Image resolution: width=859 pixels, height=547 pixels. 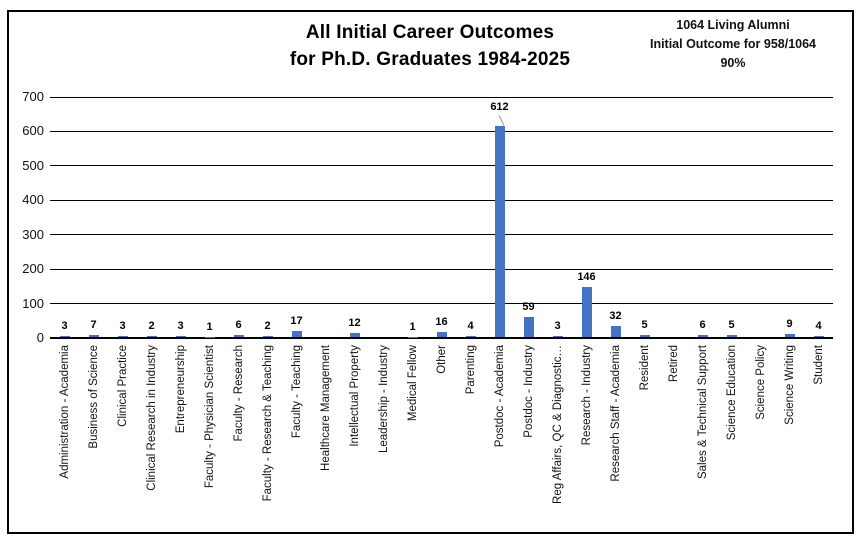 I want to click on bar-value-label: 17, so click(x=296, y=321).